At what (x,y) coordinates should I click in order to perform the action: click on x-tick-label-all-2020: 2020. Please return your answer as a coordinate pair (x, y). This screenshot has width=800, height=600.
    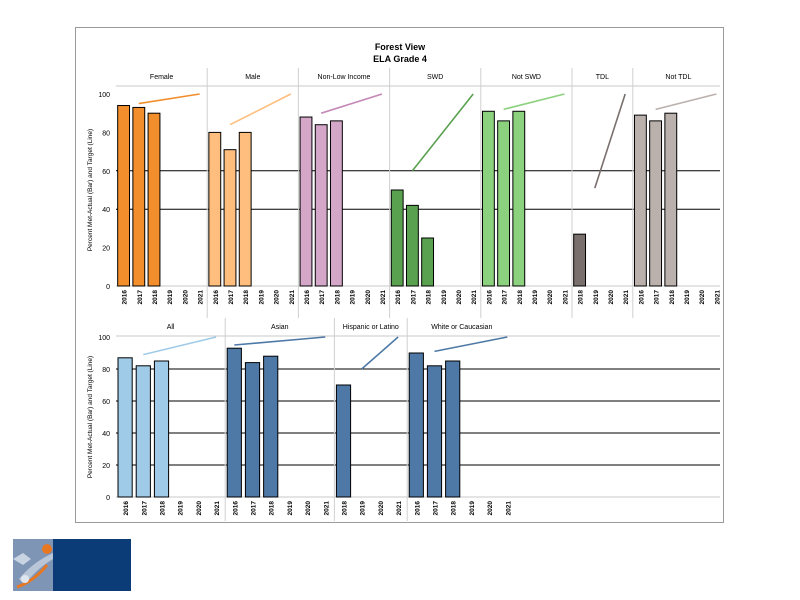
    Looking at the image, I should click on (199, 508).